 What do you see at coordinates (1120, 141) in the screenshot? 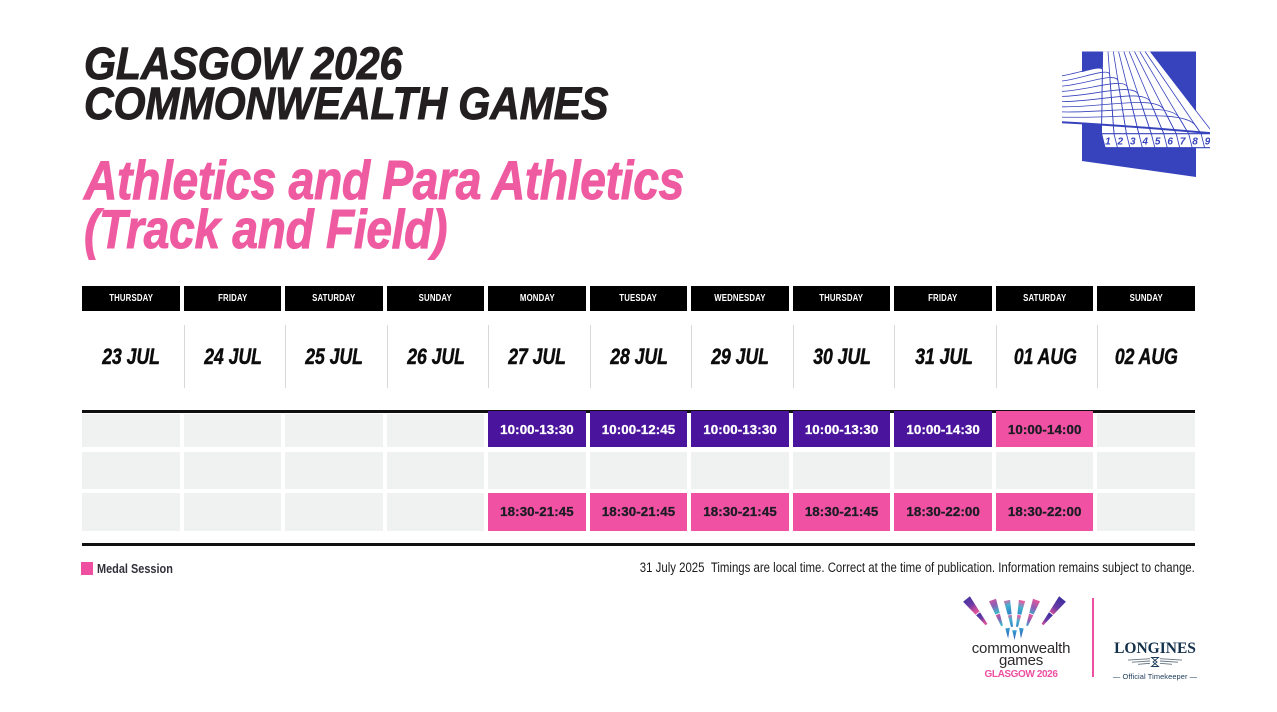
I see `svg-text: 2` at bounding box center [1120, 141].